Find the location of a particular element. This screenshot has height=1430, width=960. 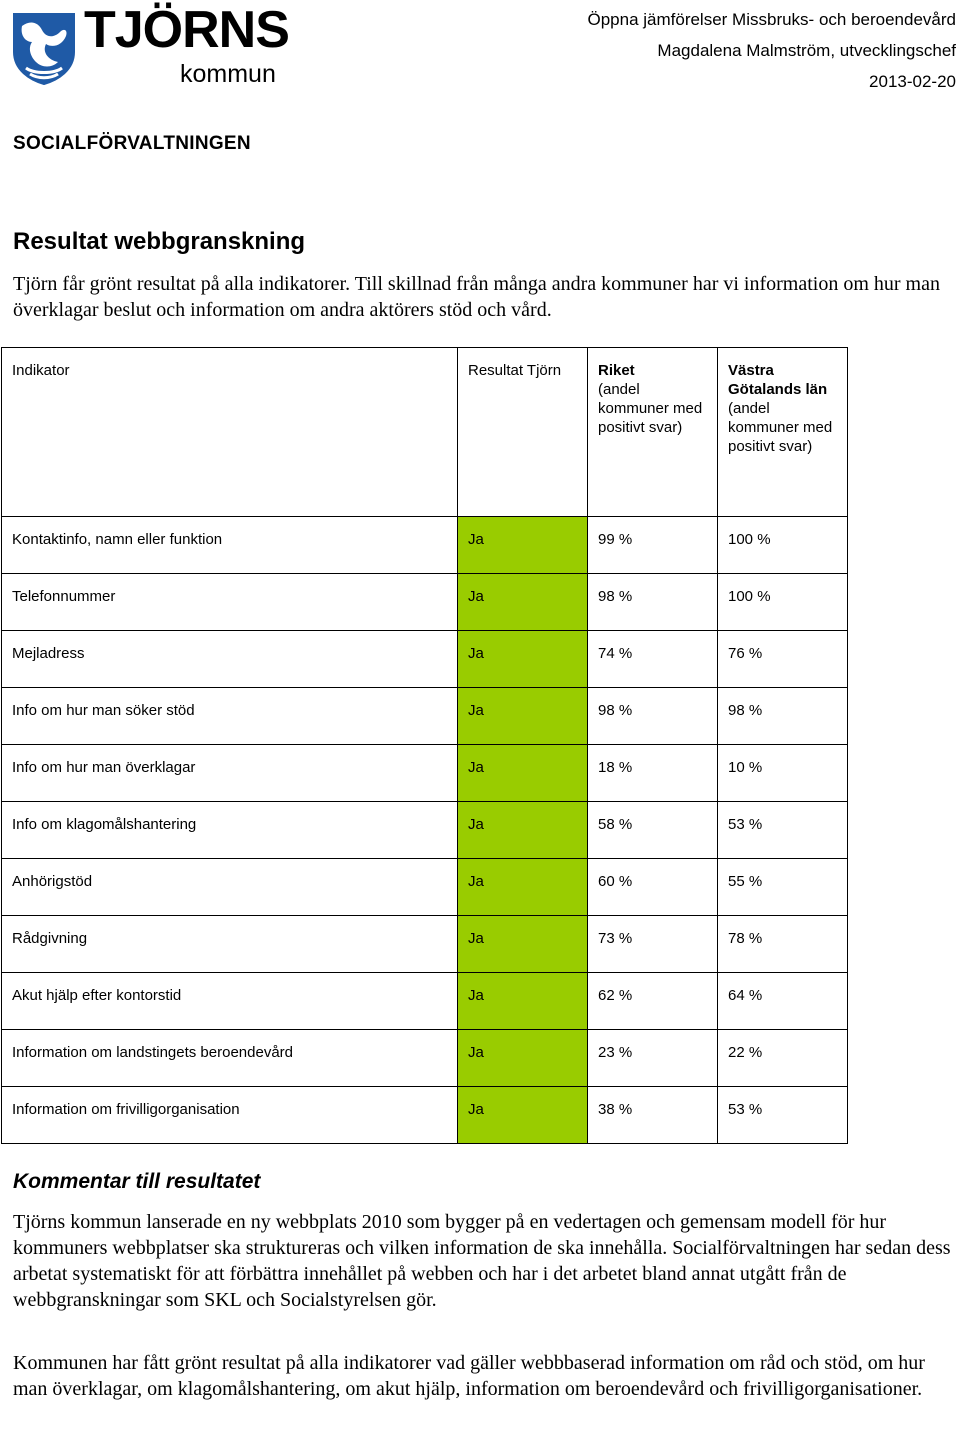

cell-riket-value: 74 % is located at coordinates (652, 659).